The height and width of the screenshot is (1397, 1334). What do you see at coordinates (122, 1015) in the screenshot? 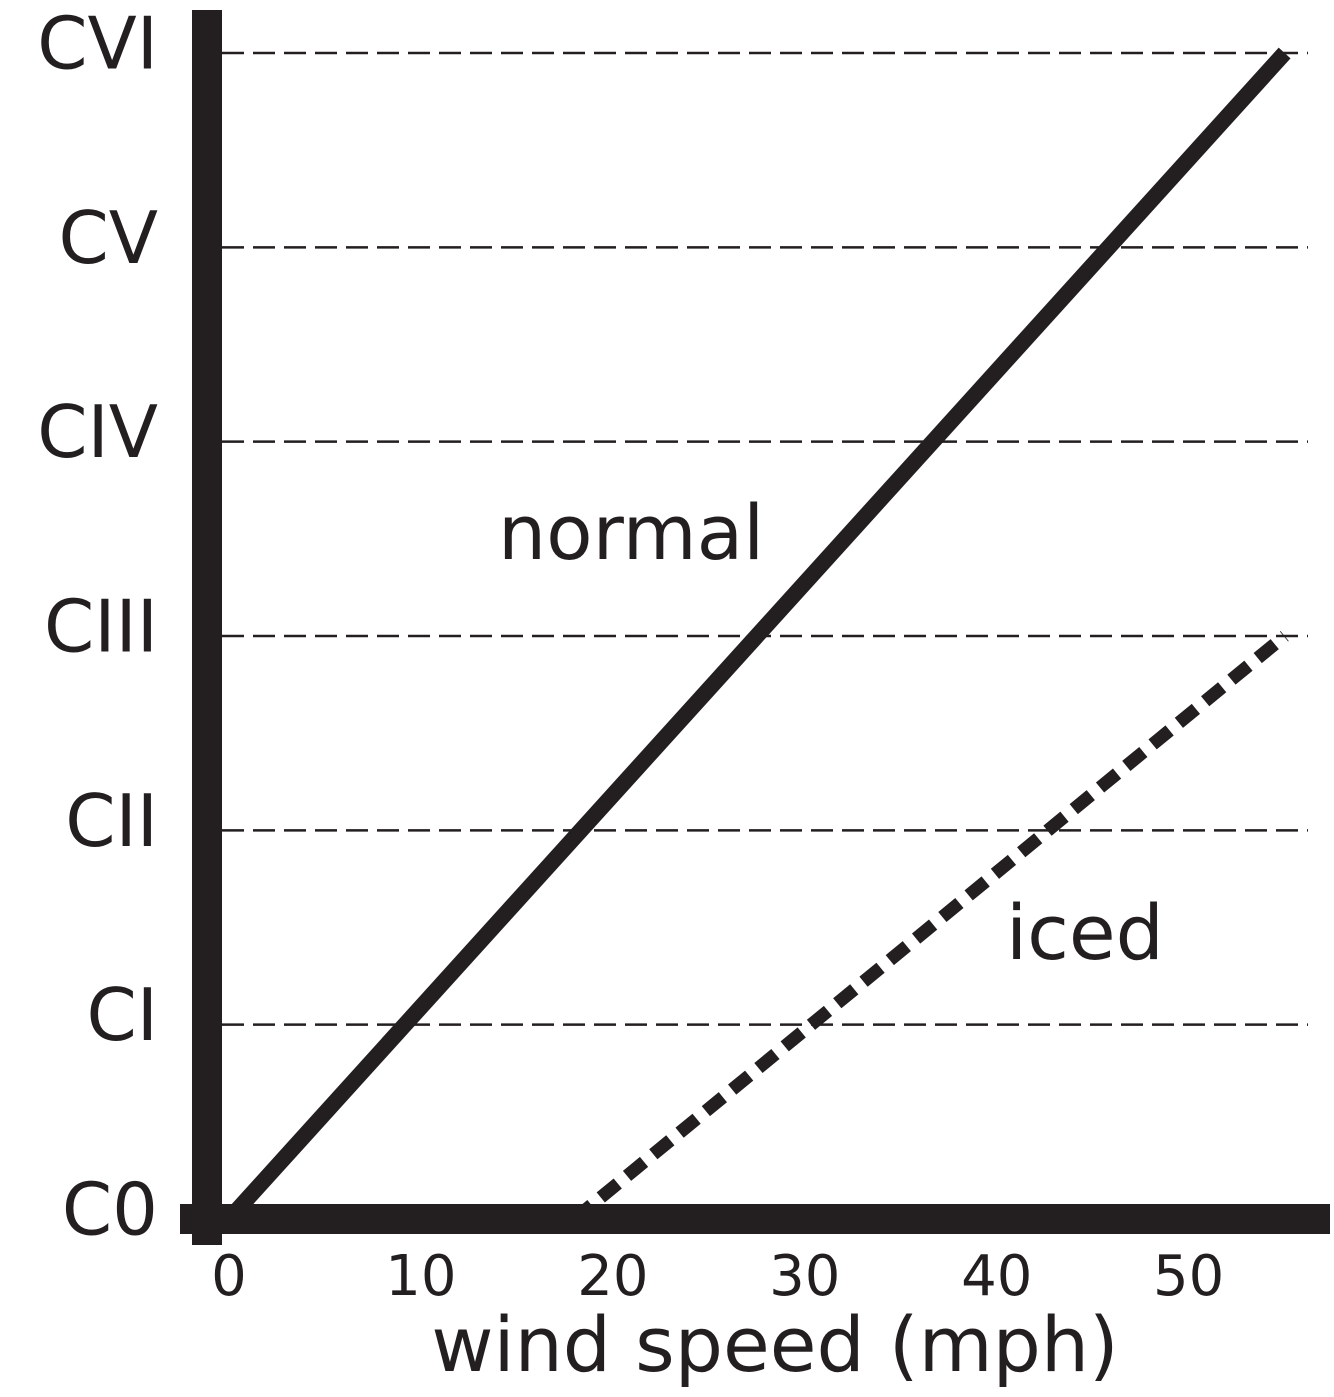
I see `y-tick-label: CI` at bounding box center [122, 1015].